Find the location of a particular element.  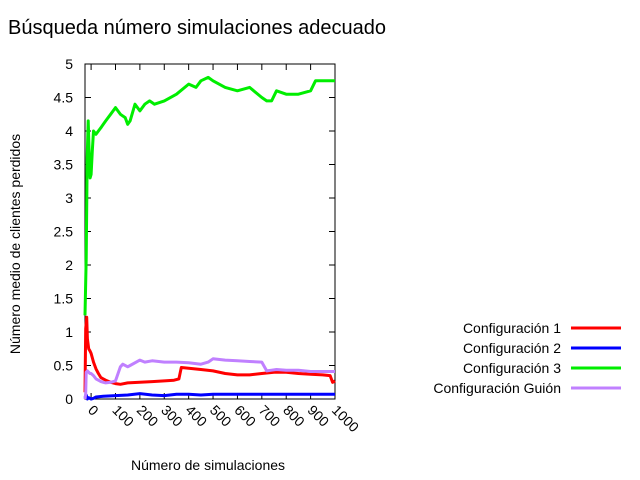

x-tick-label: 700 is located at coordinates (270, 416).